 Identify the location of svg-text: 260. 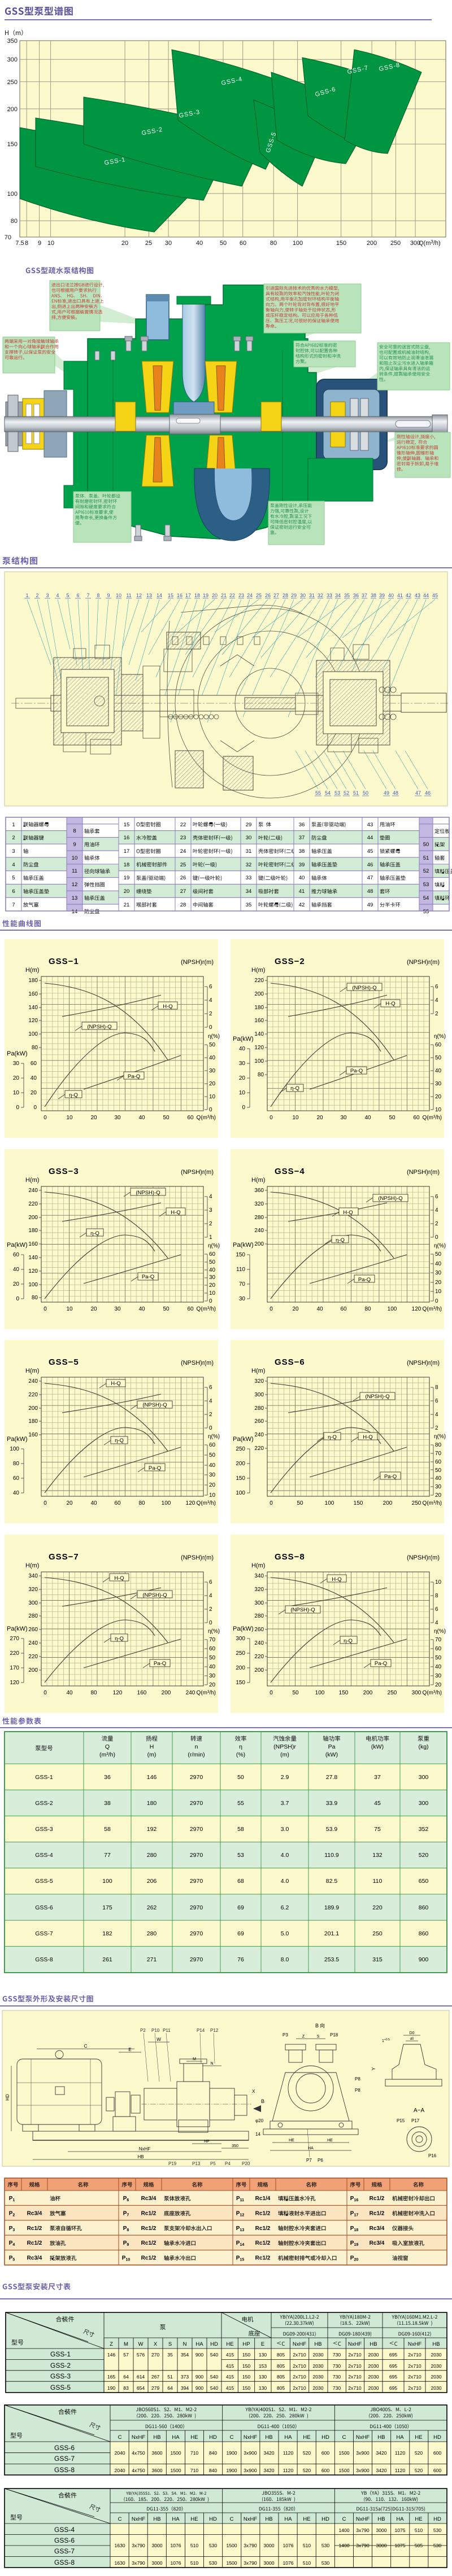
(259, 1630).